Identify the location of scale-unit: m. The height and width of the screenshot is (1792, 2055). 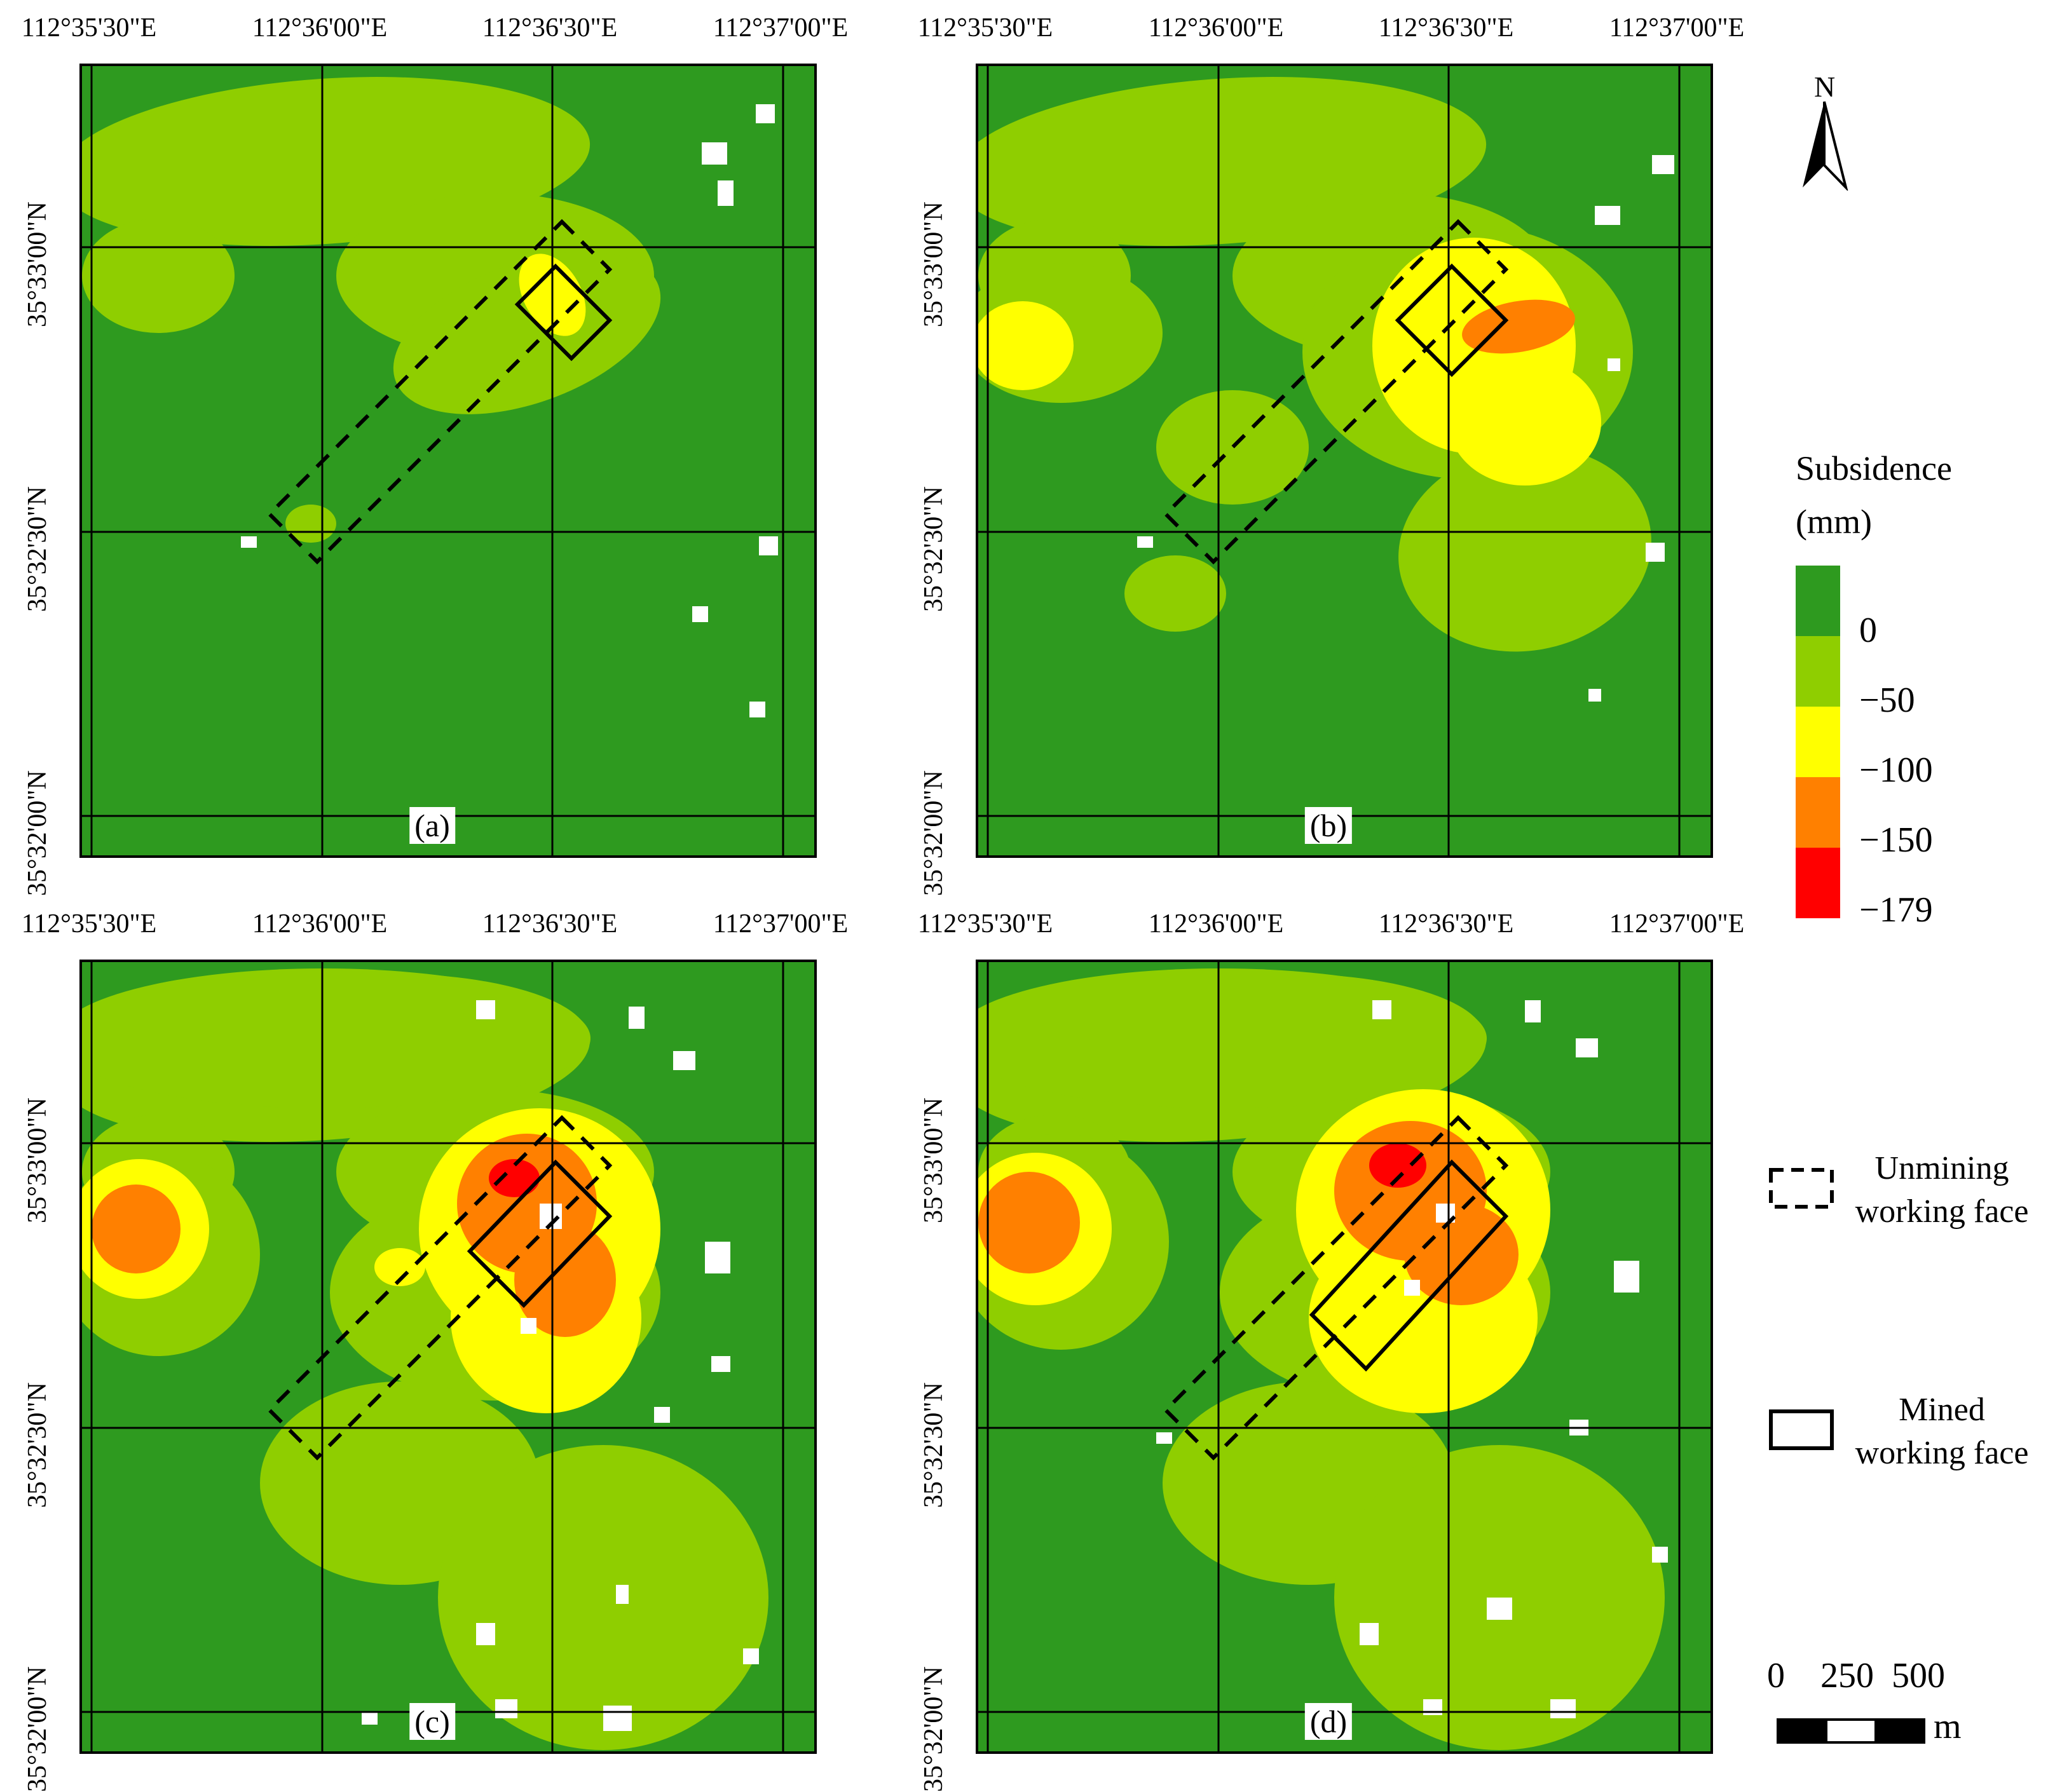
(1948, 1726).